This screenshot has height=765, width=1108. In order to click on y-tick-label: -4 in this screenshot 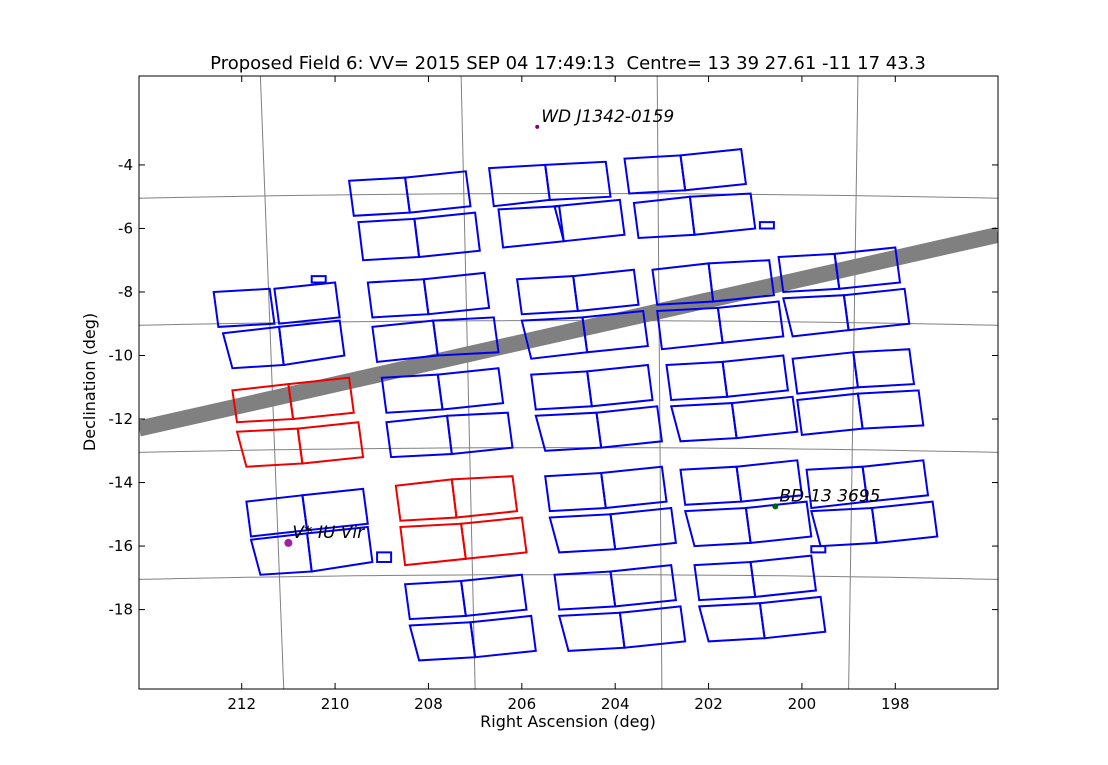, I will do `click(125, 165)`.